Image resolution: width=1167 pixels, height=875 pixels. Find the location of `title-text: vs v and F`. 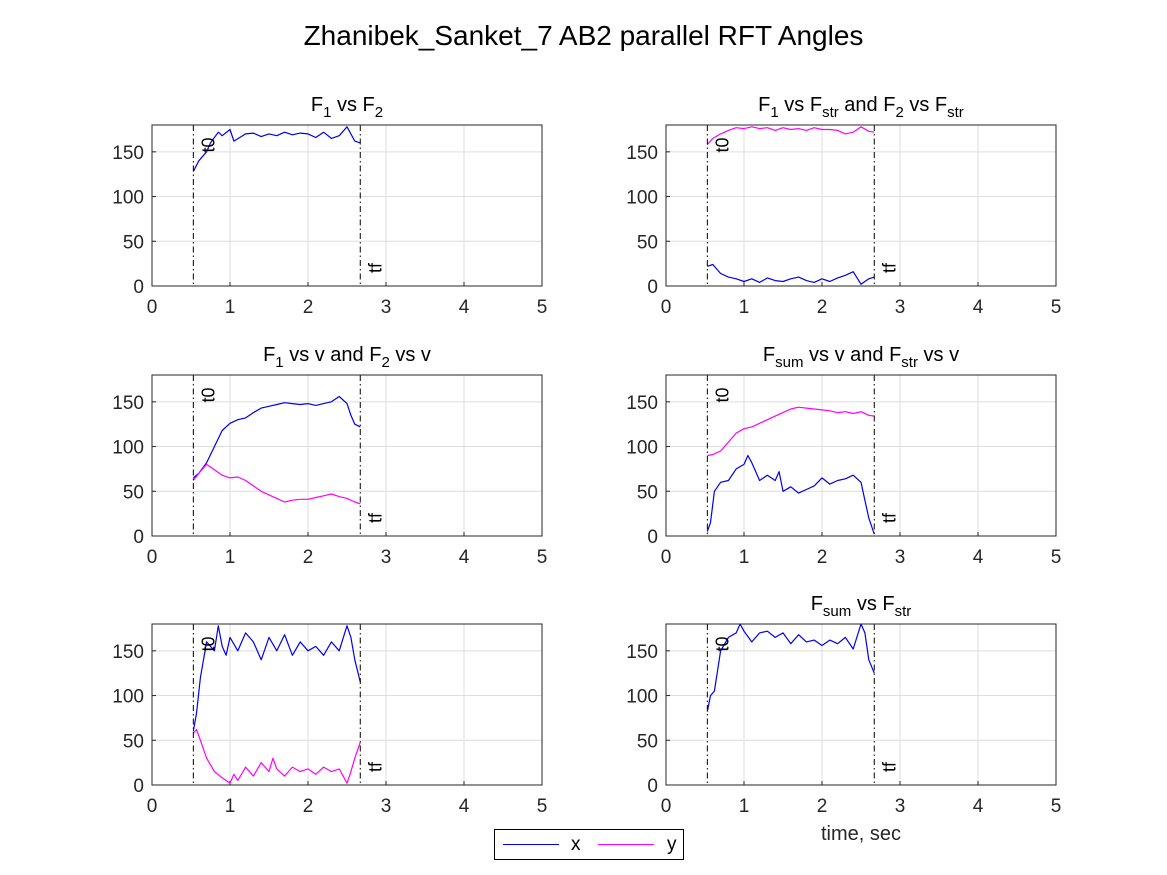

title-text: vs v and F is located at coordinates (333, 355).